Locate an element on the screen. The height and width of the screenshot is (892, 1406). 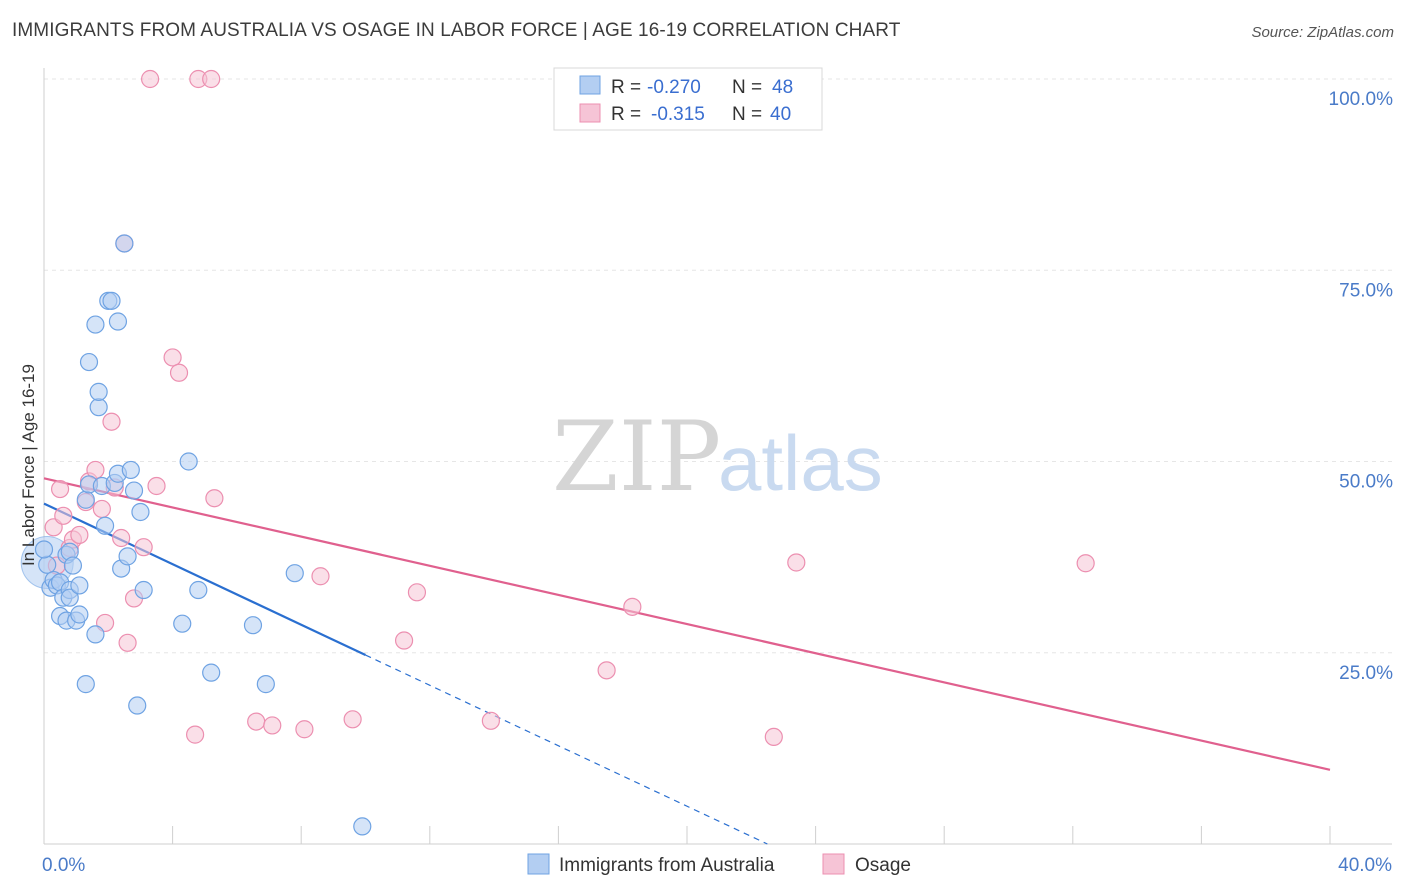
legend-swatch-osage is located at coordinates (833, 864).